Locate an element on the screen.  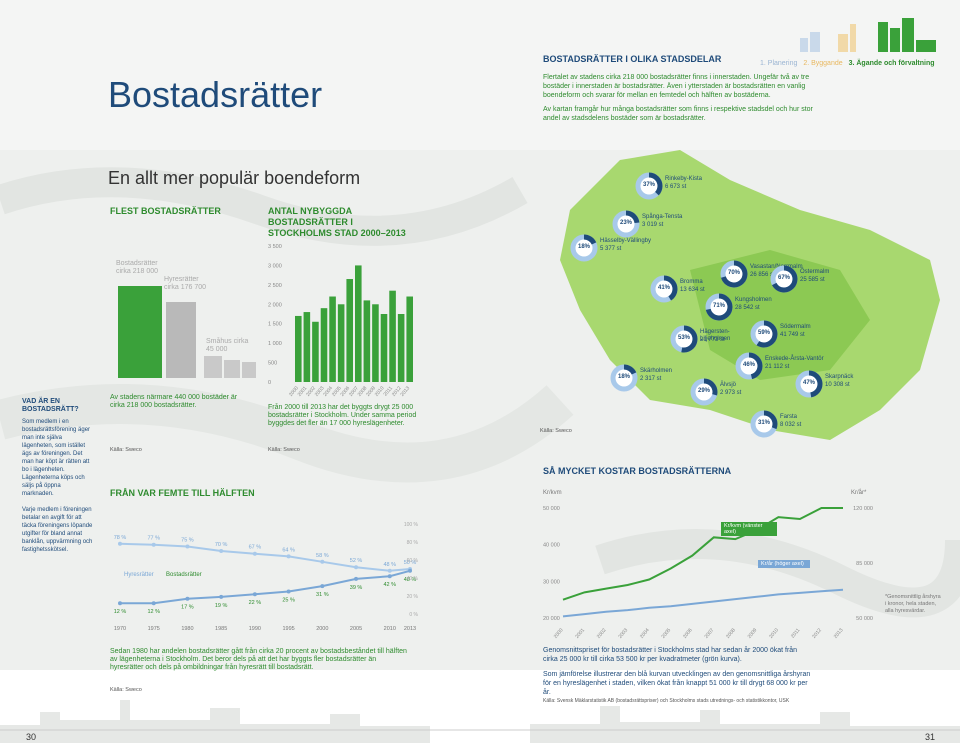
district-pct: 53% is located at coordinates (683, 338).